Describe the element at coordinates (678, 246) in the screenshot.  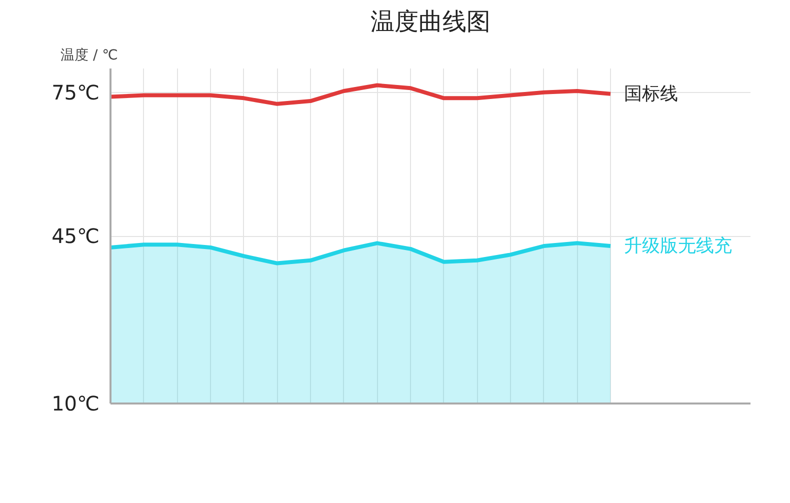
I see `series-label: 升级版无线充` at that location.